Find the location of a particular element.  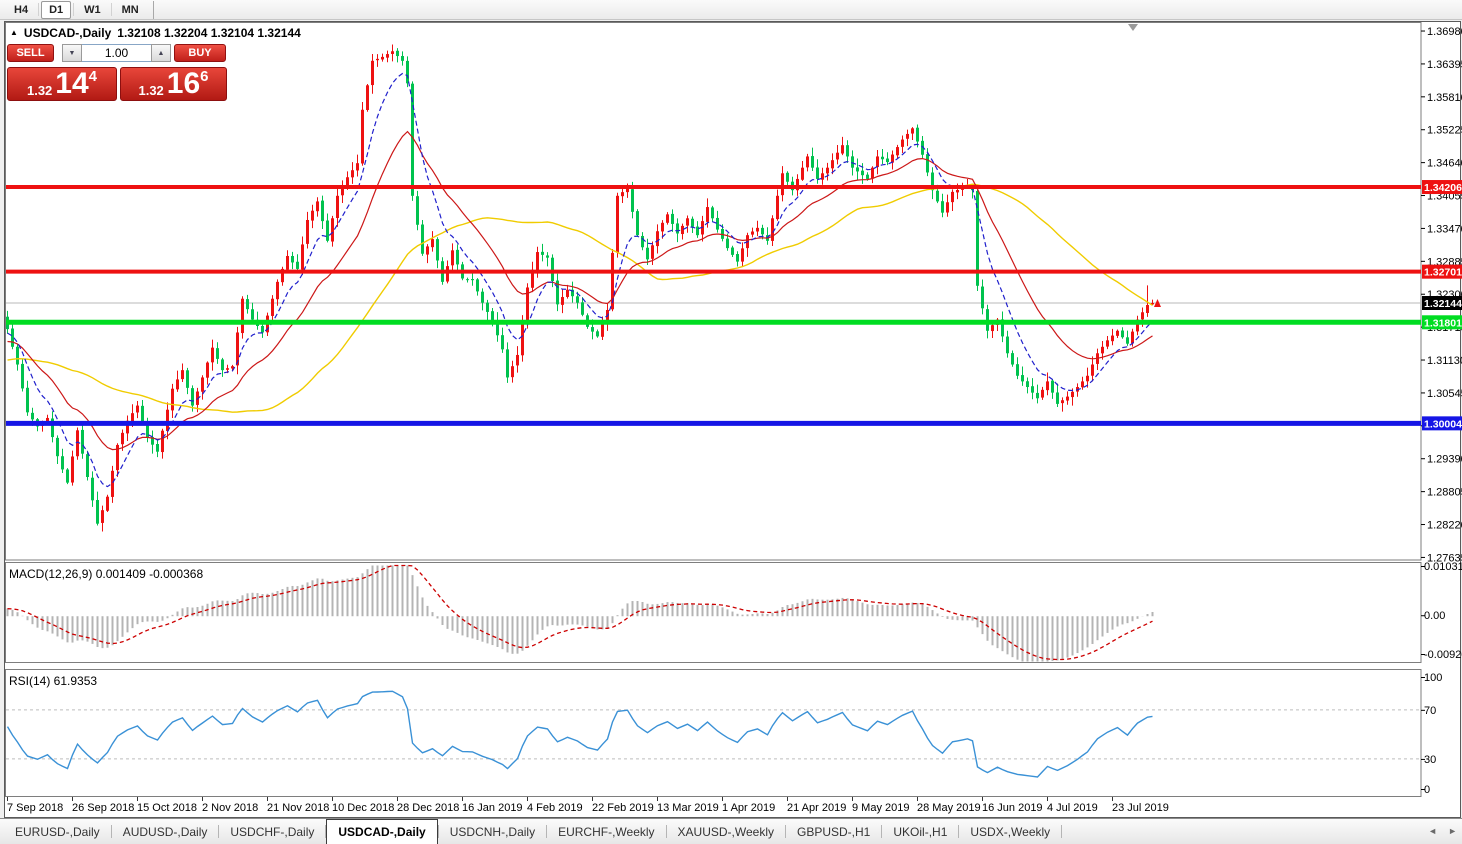

price-tick-label: 1.28805 is located at coordinates (1444, 493).